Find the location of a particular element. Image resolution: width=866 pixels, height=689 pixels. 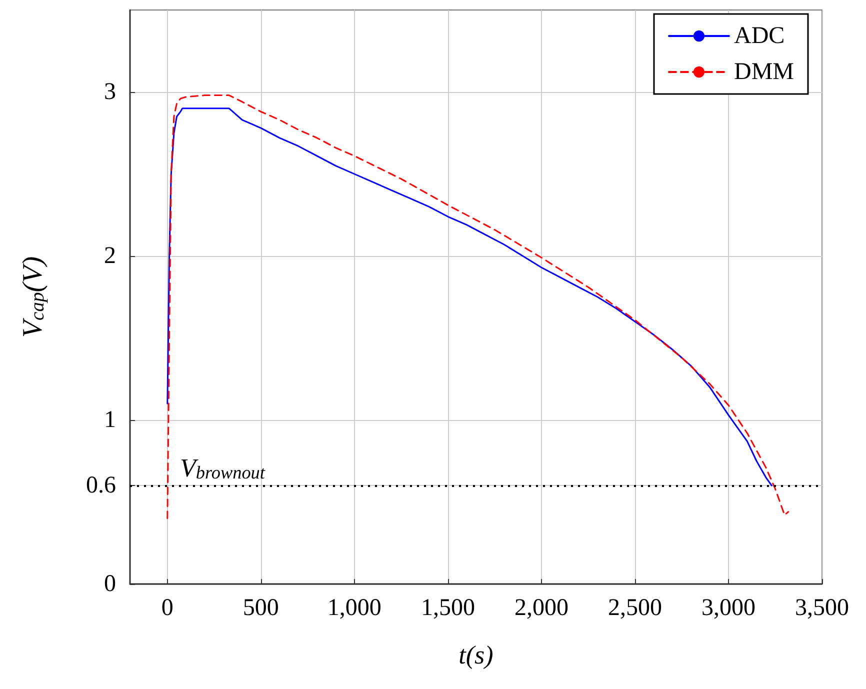

x-axis-title: t(s) is located at coordinates (476, 655).